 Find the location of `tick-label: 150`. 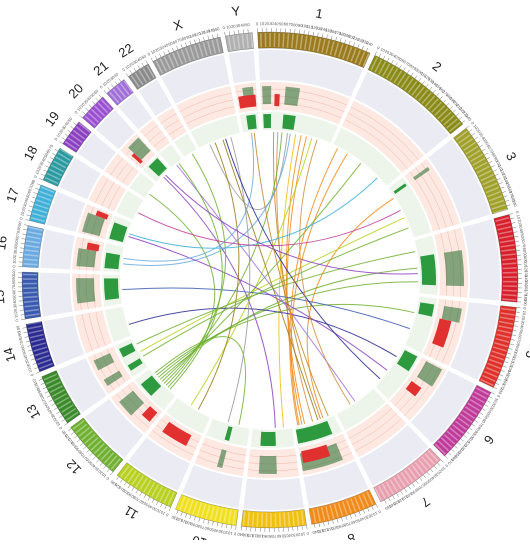

tick-label: 150 is located at coordinates (388, 508).